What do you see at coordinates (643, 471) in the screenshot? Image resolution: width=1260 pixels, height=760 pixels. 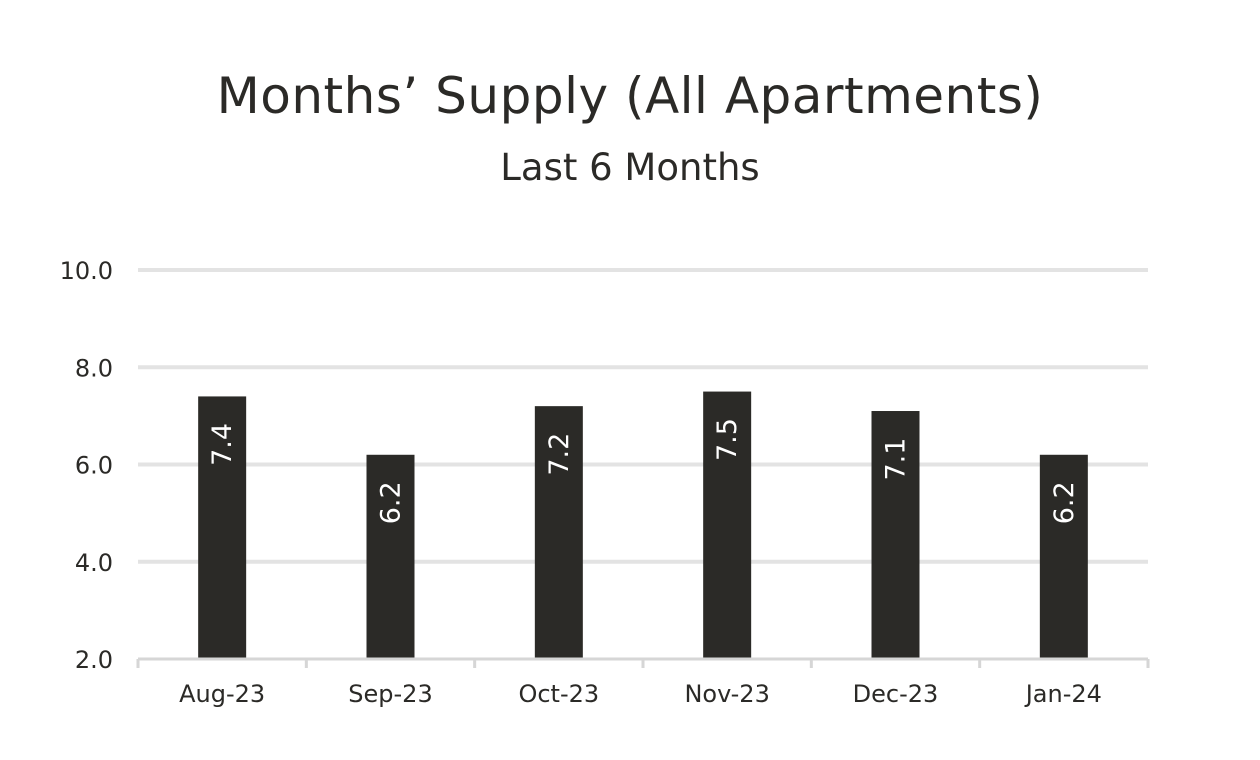 I see `bar-data-labels: 7.4 6.2 7.2 7.5 7.1 6.2` at bounding box center [643, 471].